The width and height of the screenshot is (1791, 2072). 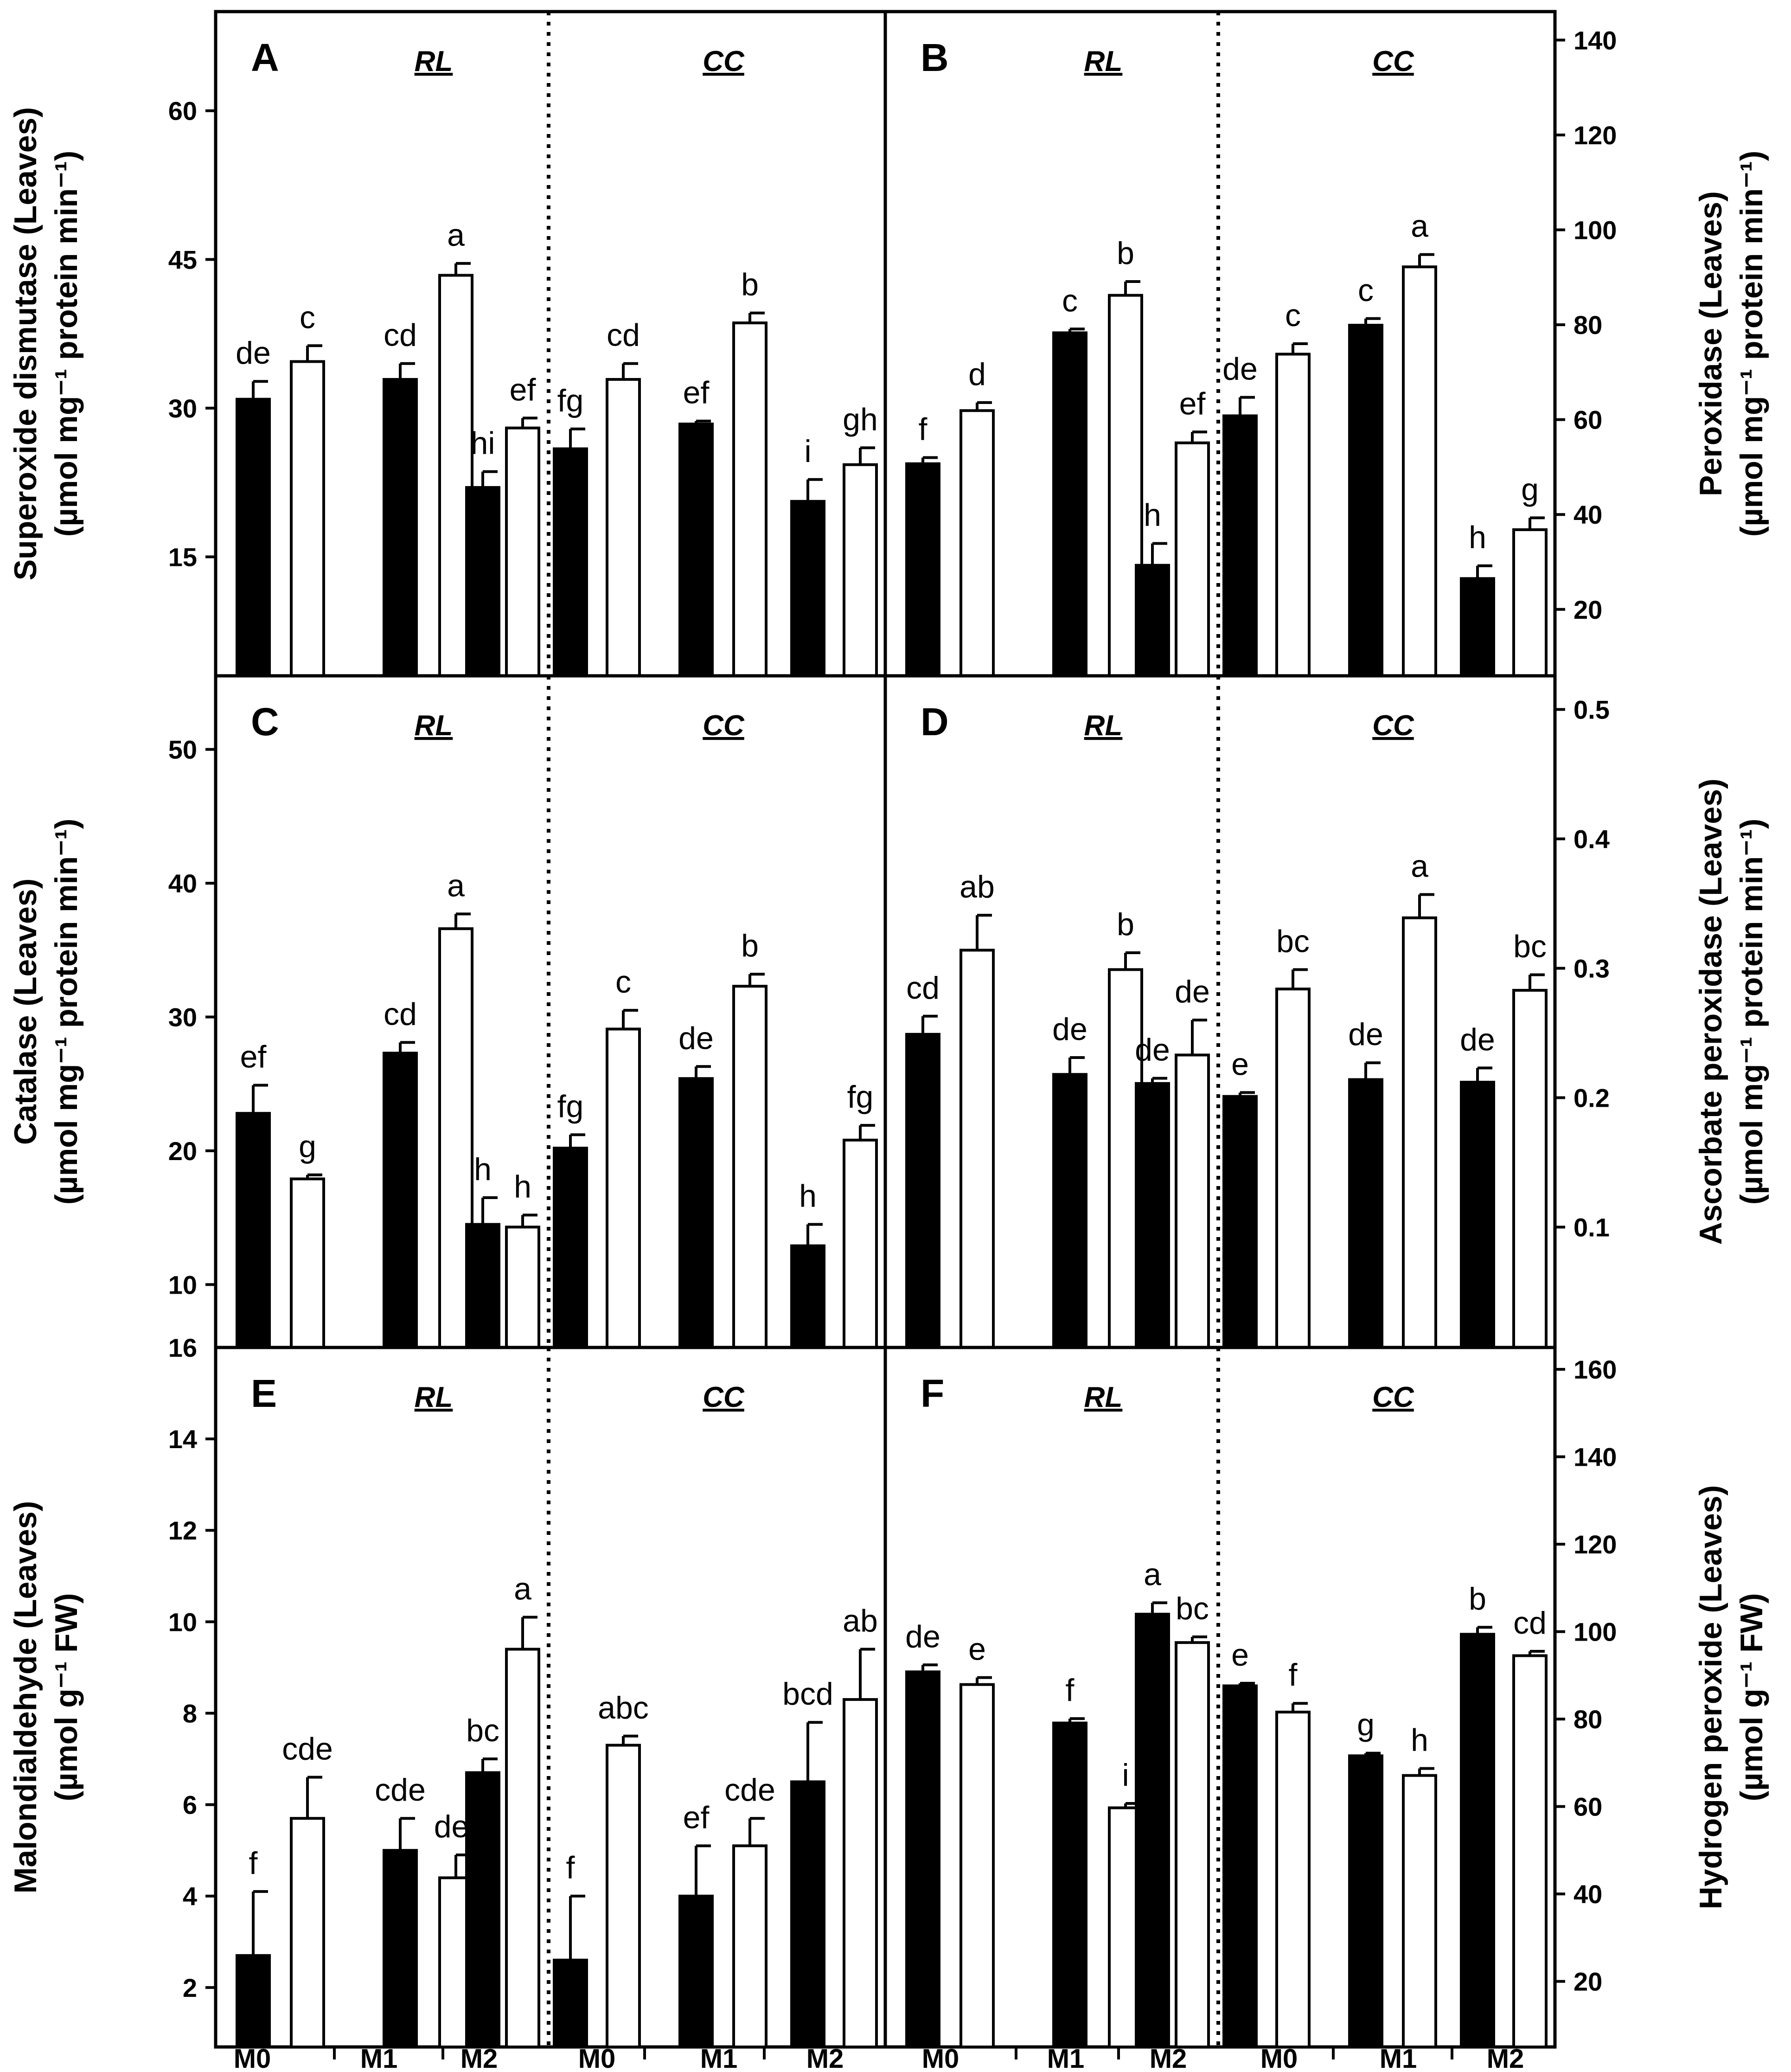 I want to click on bar-c-rl-m0-white, so click(x=307, y=1263).